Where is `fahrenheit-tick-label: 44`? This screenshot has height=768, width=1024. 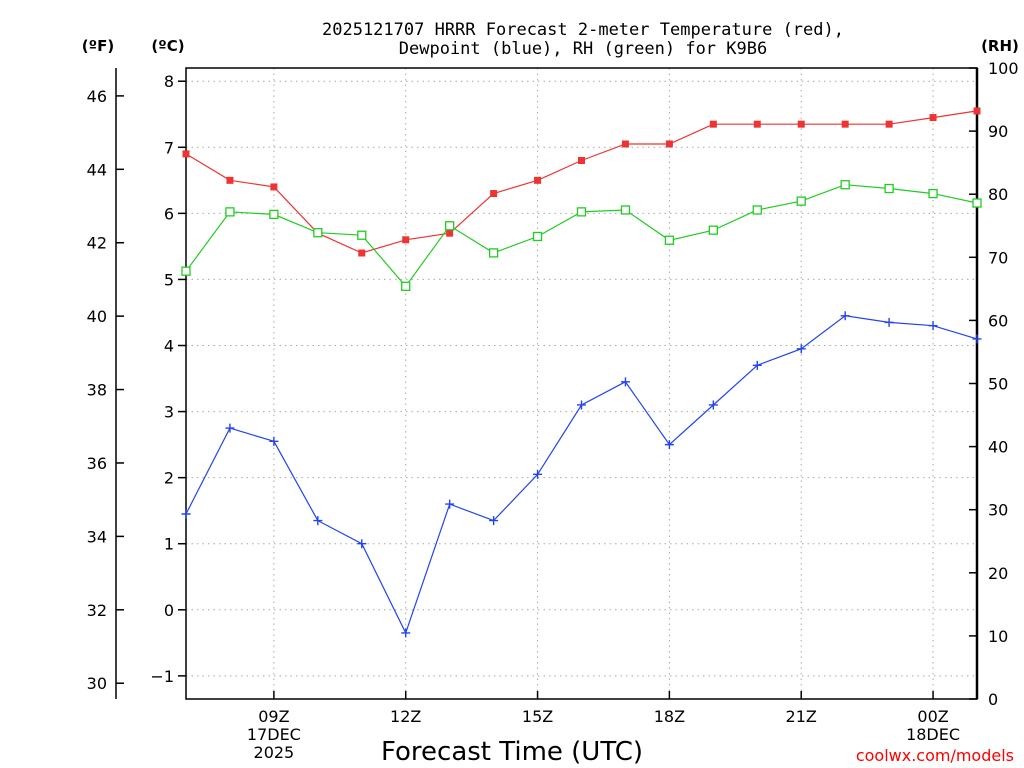 fahrenheit-tick-label: 44 is located at coordinates (97, 169).